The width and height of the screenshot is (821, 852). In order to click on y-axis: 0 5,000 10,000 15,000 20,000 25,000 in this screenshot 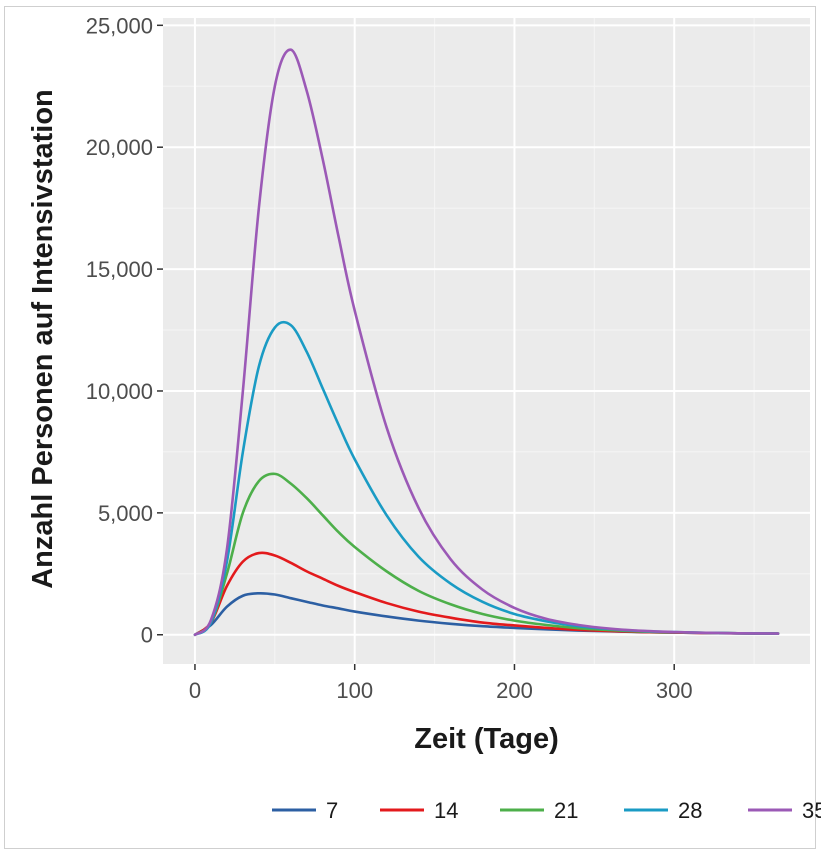, I will do `click(124, 330)`.